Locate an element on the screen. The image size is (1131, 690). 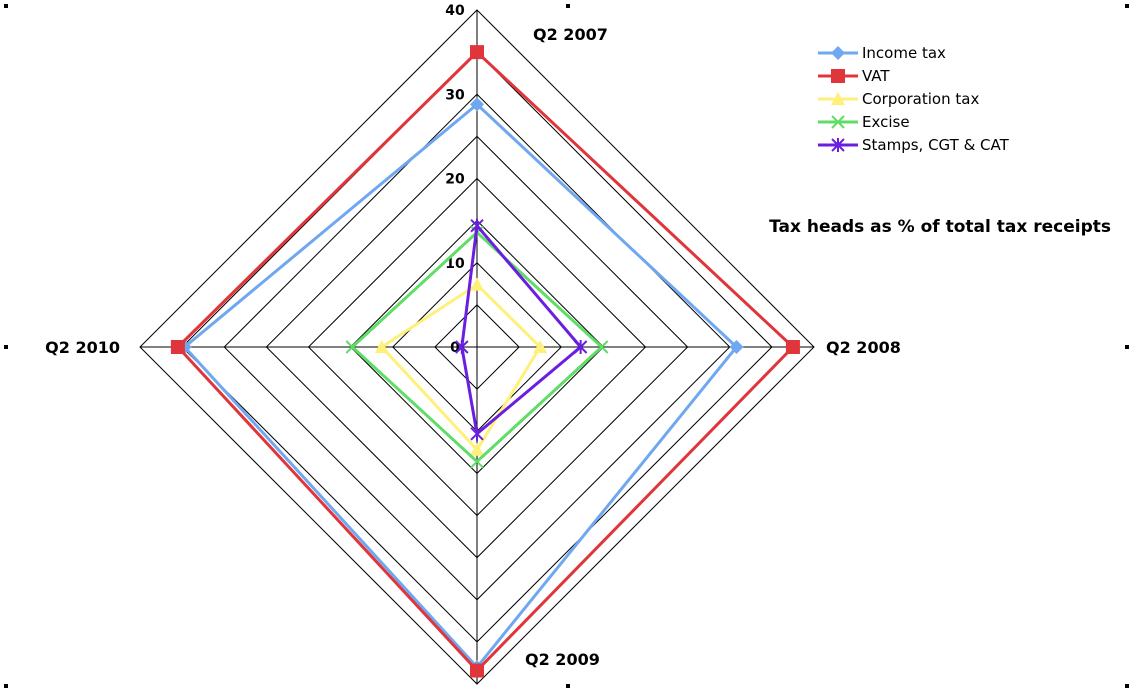
legend-entry: Corporation tax is located at coordinates (898, 99).